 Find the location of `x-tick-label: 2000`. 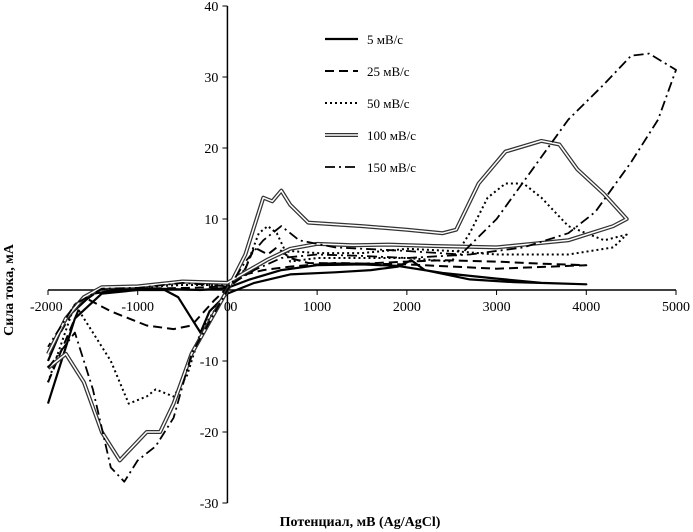

x-tick-label: 2000 is located at coordinates (407, 307).